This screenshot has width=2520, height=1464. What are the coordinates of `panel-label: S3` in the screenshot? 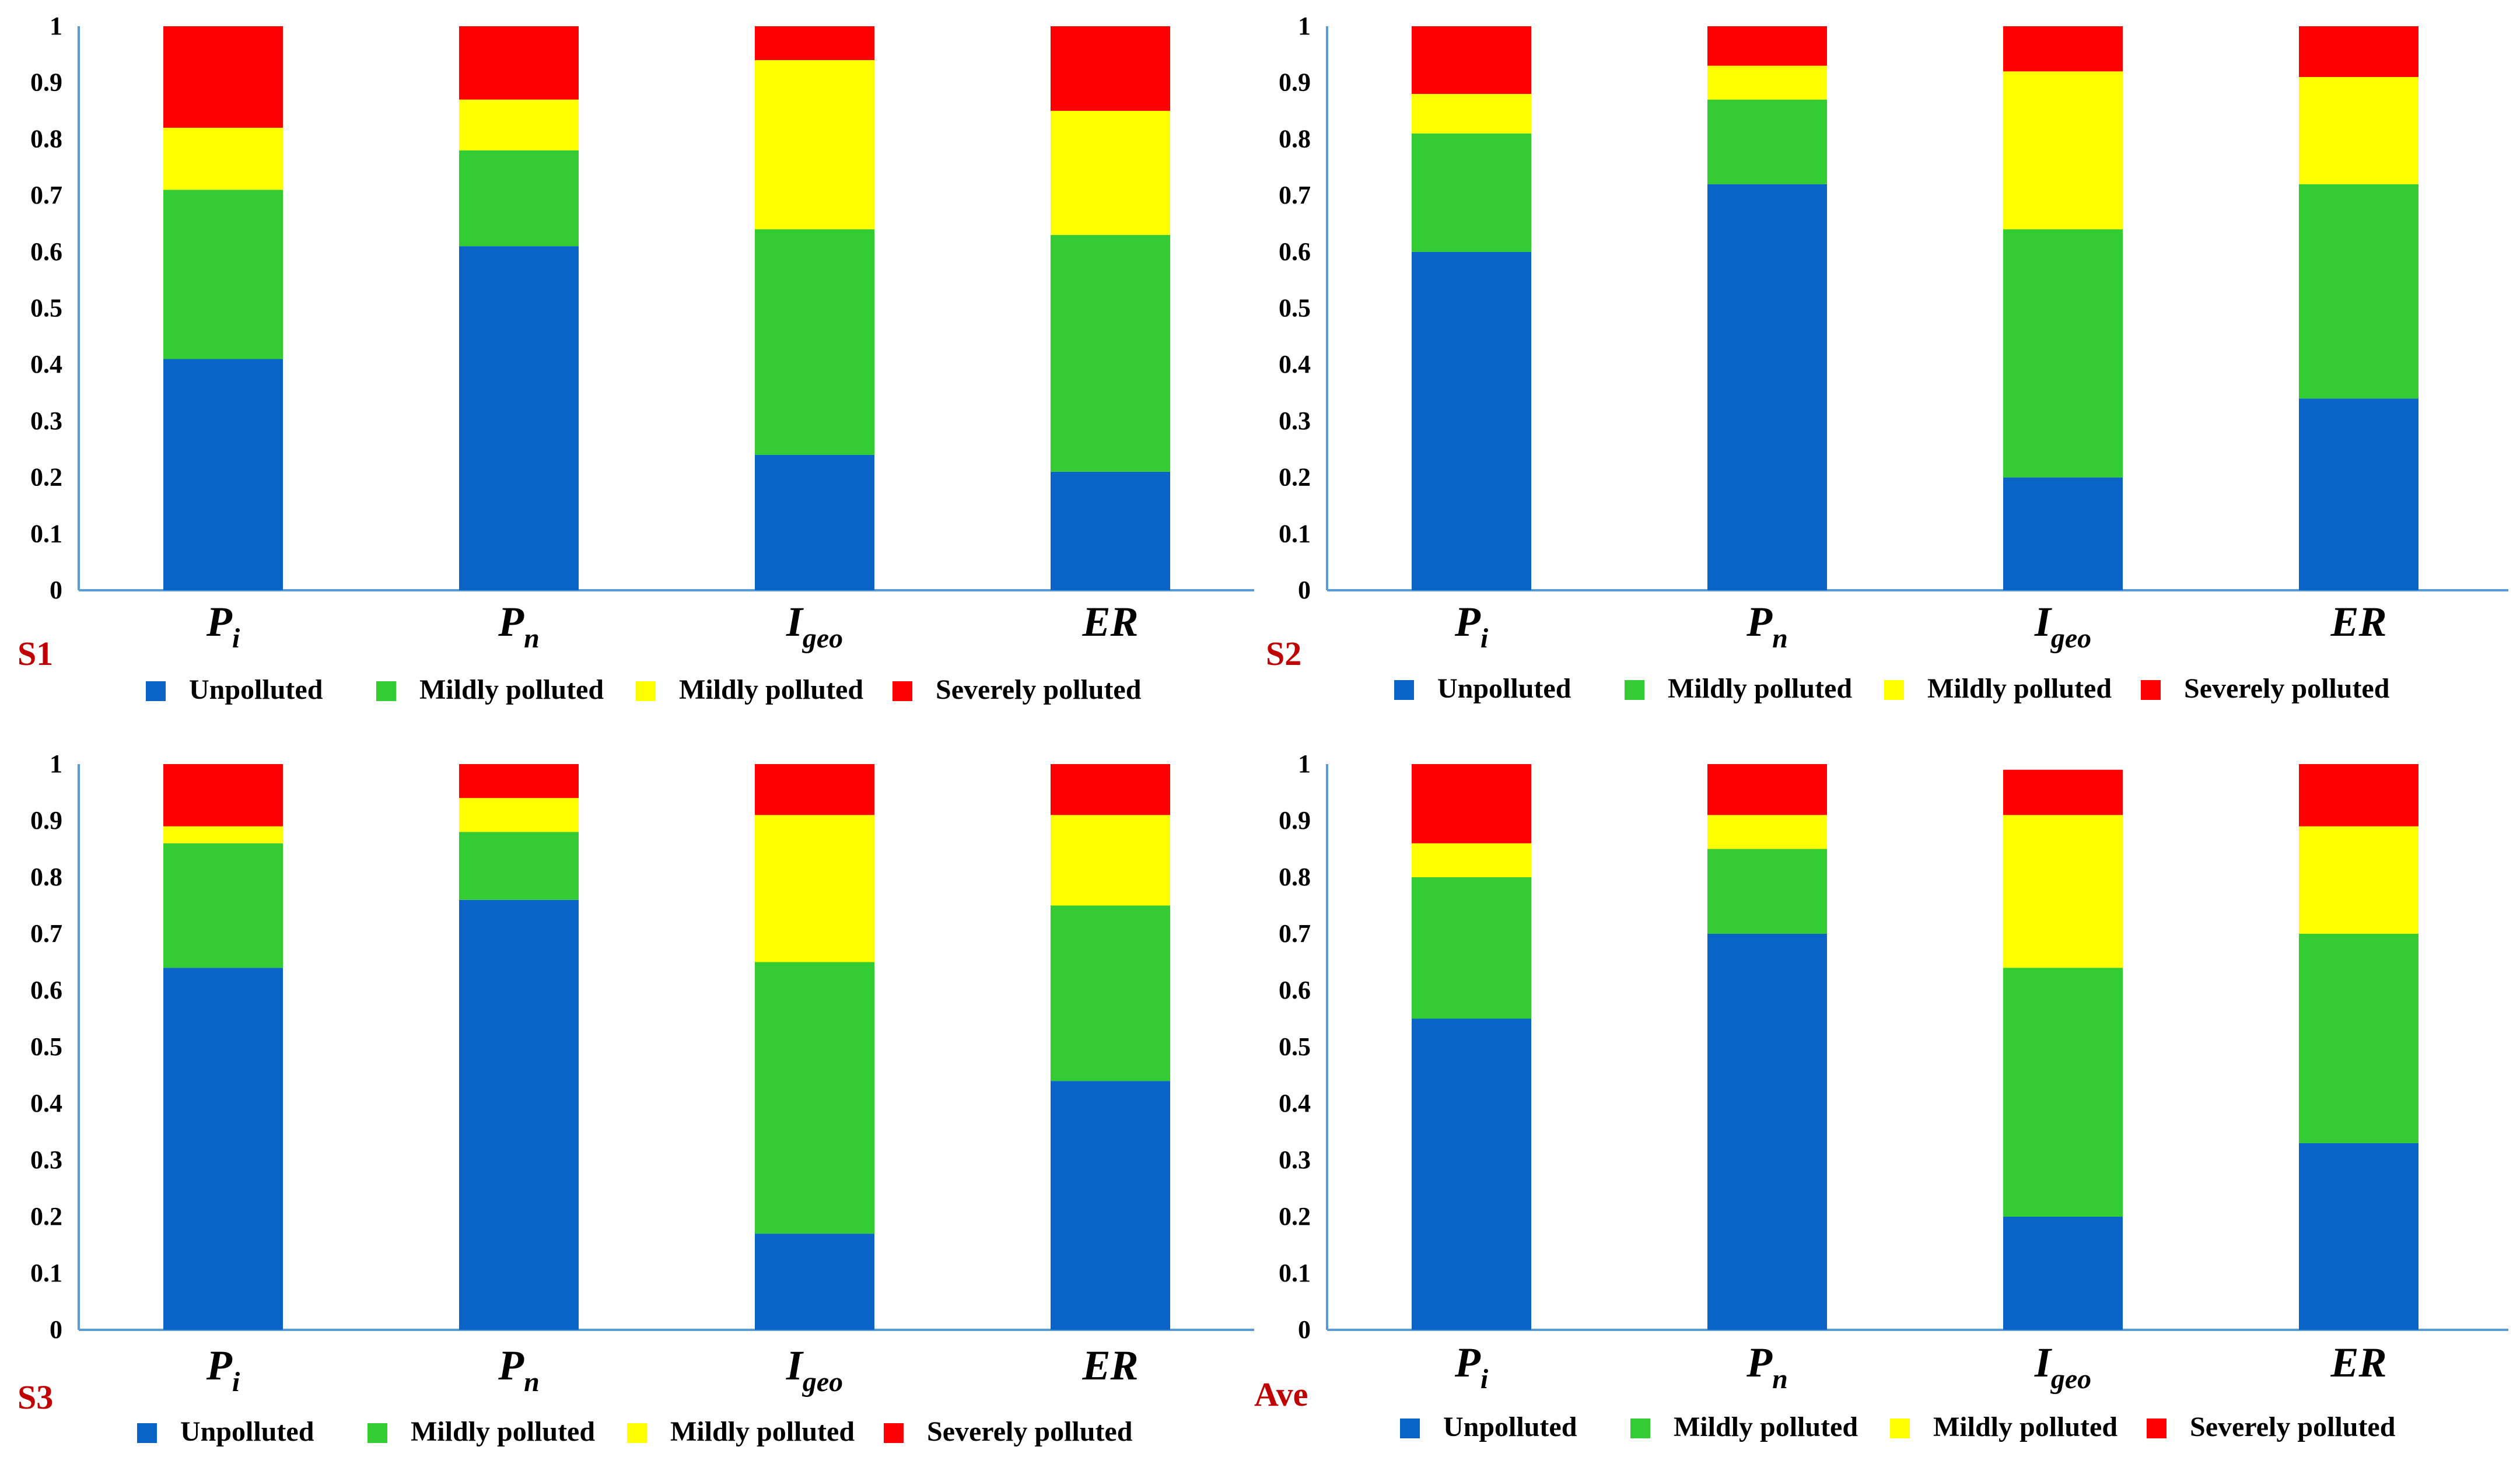 It's located at (35, 1397).